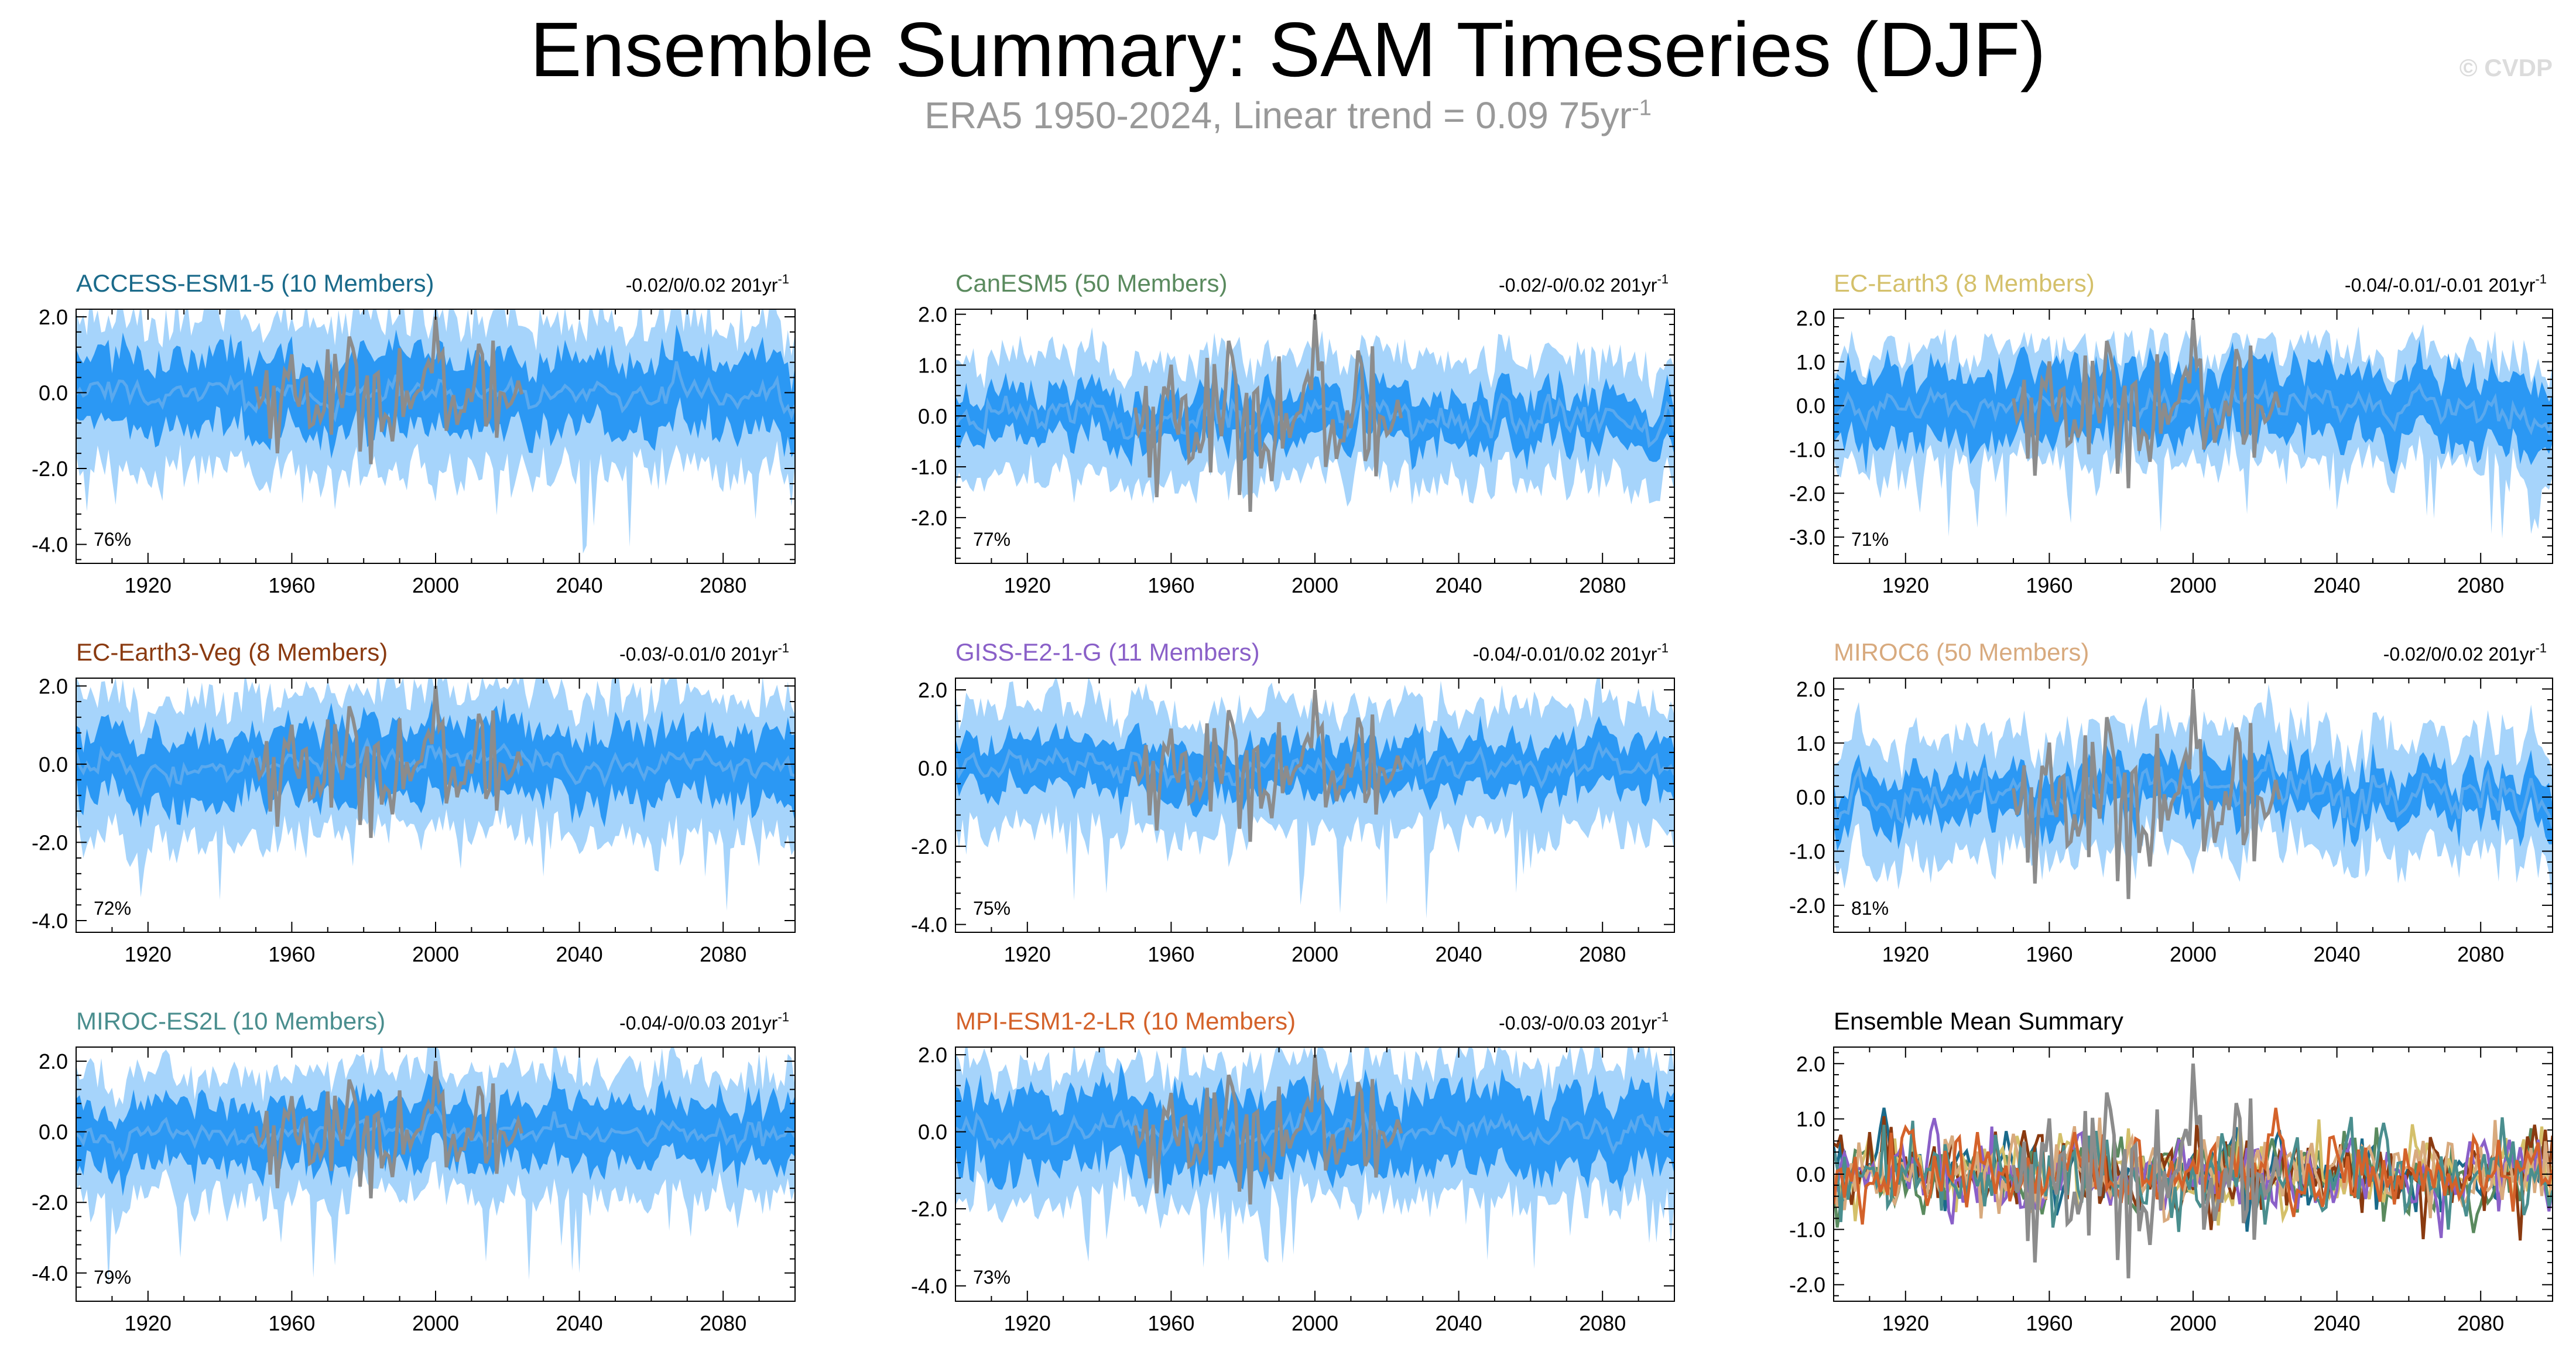 The image size is (2576, 1368). I want to click on panel-percent: 77%, so click(991, 539).